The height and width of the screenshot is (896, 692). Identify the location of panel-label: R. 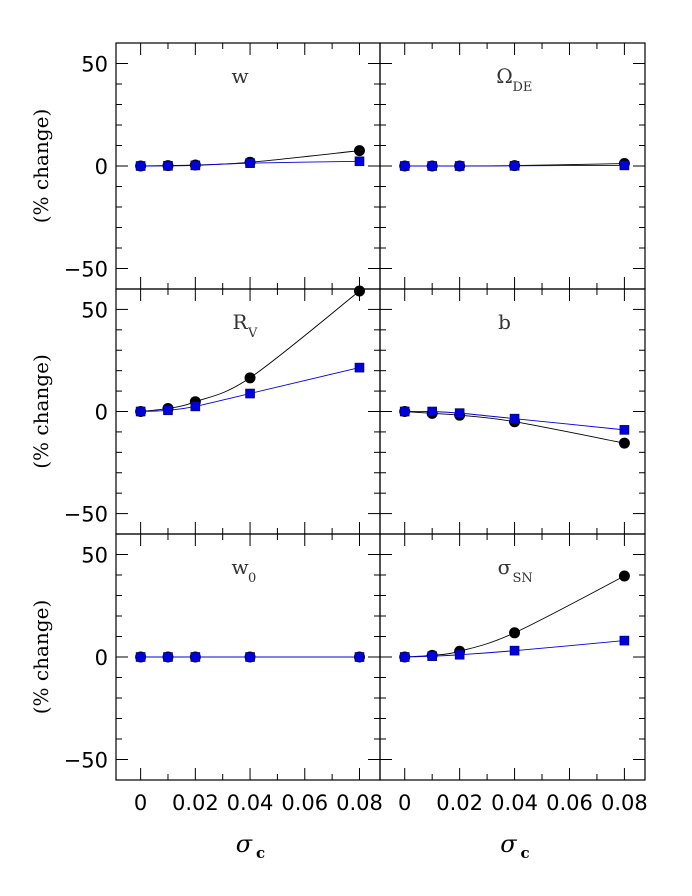
(240, 322).